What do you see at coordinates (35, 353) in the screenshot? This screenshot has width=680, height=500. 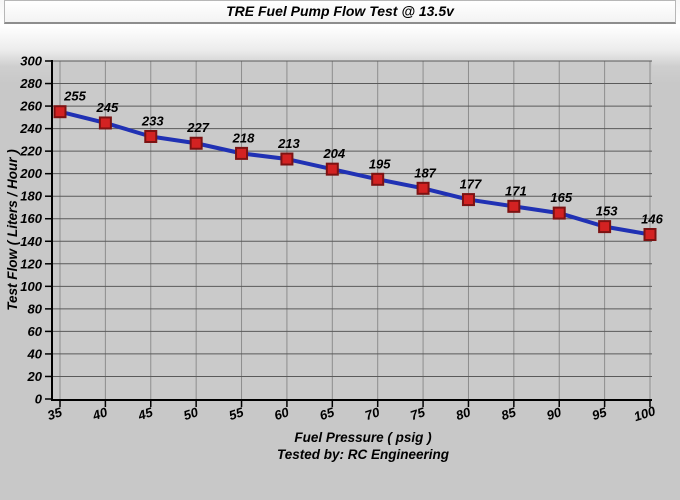 I see `y-tick-label: 40` at bounding box center [35, 353].